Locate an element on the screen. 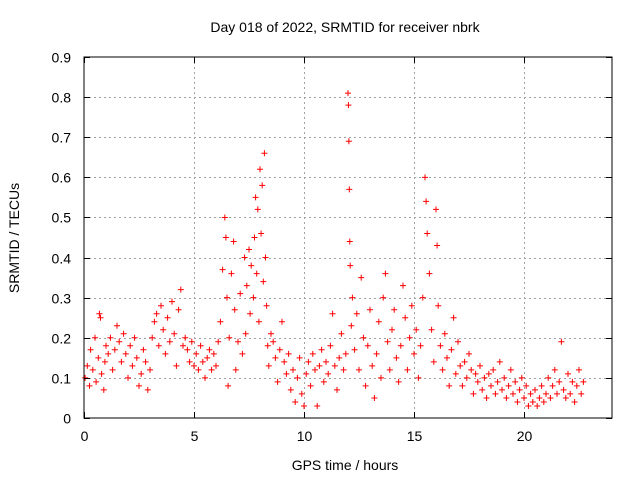  y-tick-label: 0.5 is located at coordinates (62, 218).